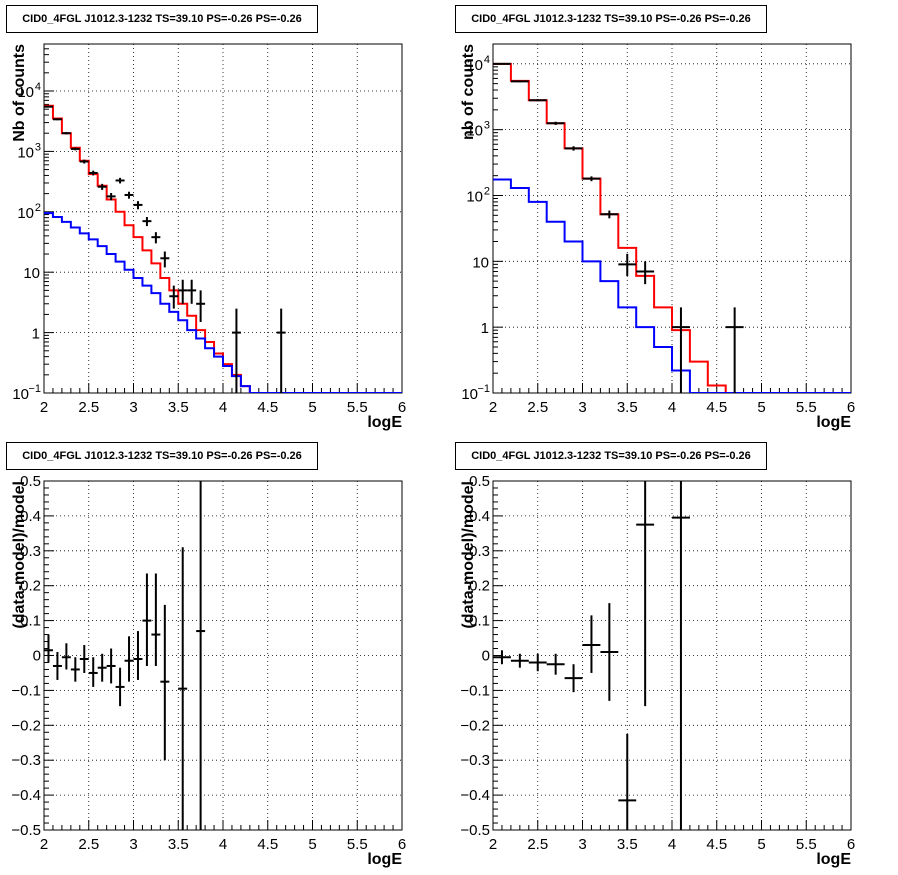 The width and height of the screenshot is (898, 875). What do you see at coordinates (833, 859) in the screenshot?
I see `x-axis-label: logE` at bounding box center [833, 859].